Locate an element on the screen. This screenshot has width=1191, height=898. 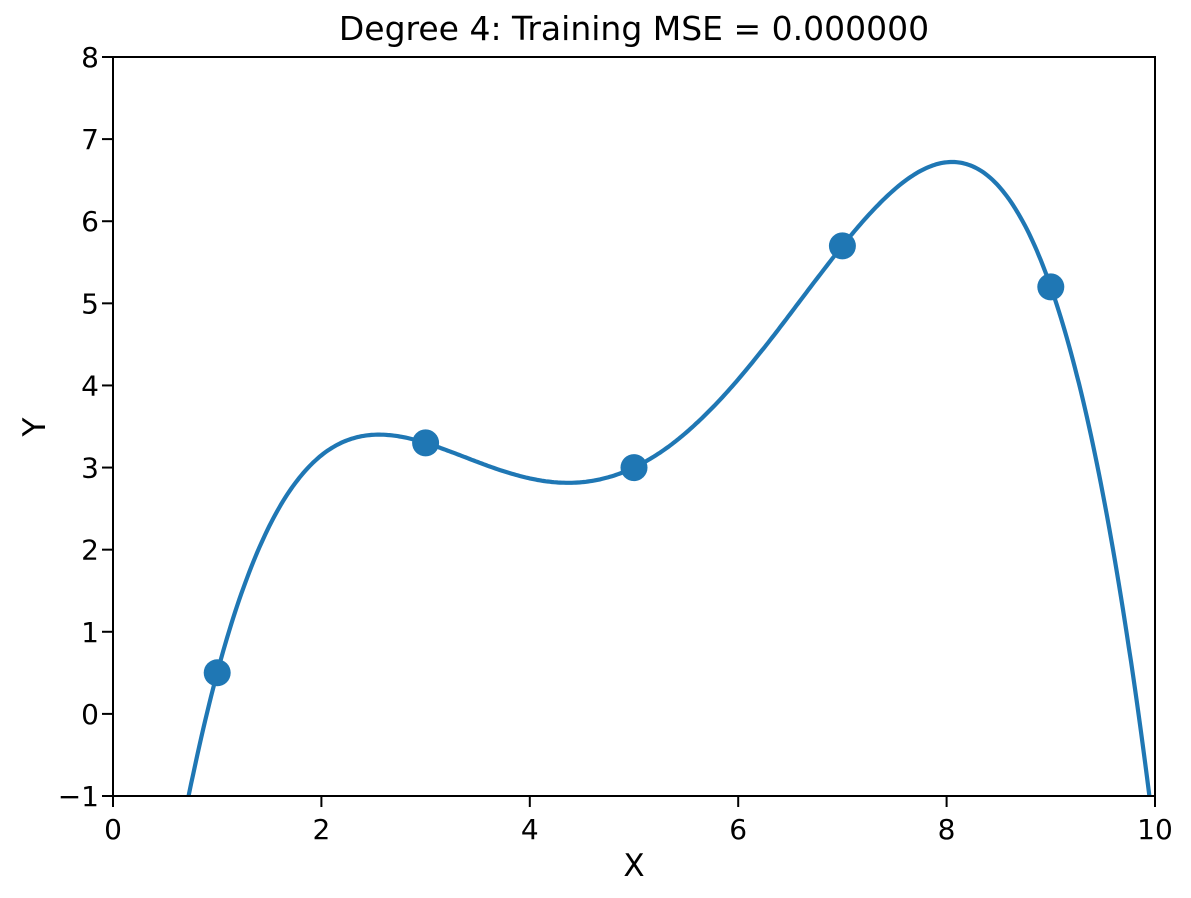
y-tick-label: 0 is located at coordinates (90, 714).